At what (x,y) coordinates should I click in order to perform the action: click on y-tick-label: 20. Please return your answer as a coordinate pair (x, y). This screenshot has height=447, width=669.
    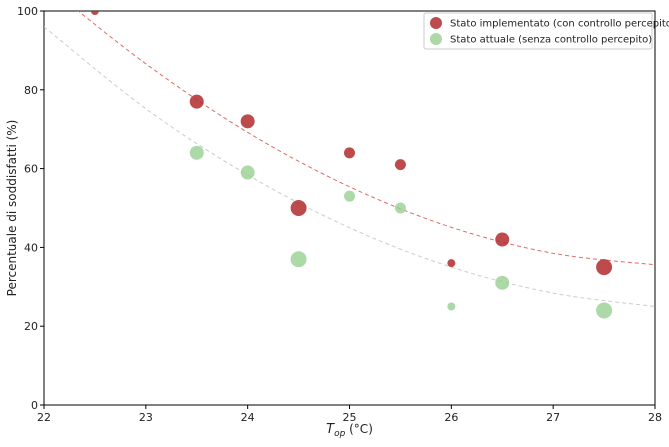
    Looking at the image, I should click on (31, 326).